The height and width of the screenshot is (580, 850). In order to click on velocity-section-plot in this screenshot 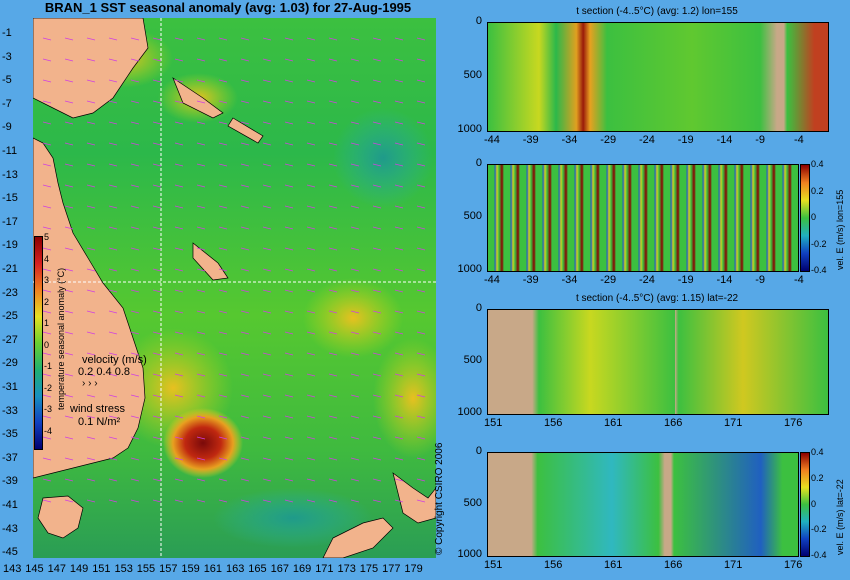, I will do `click(643, 504)`.